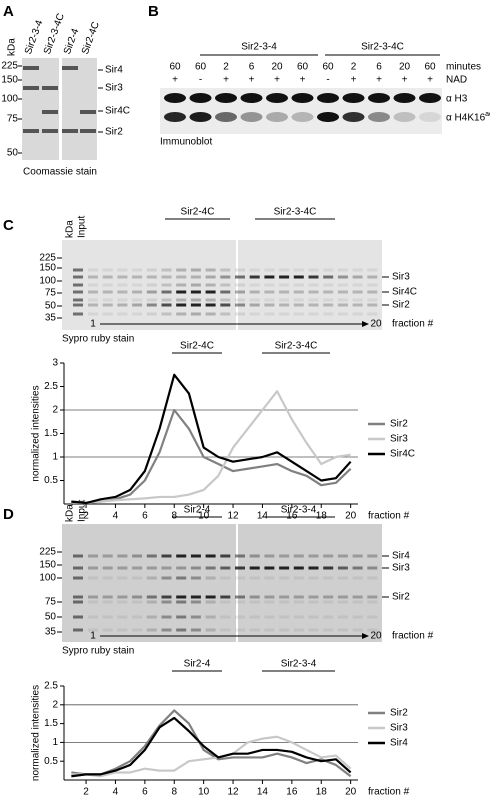  Describe the element at coordinates (51, 632) in the screenshot. I see `mw-label: 35` at that location.